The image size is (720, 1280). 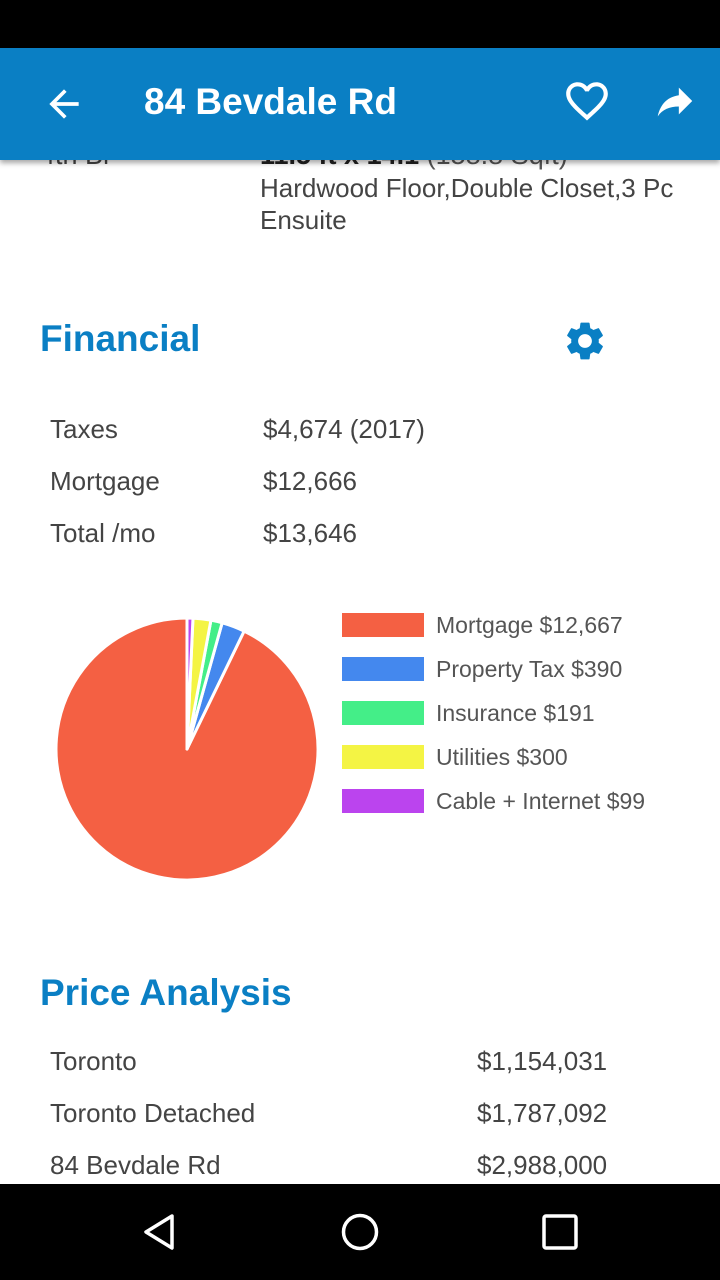 What do you see at coordinates (93, 1061) in the screenshot?
I see `price-row-label: Toronto` at bounding box center [93, 1061].